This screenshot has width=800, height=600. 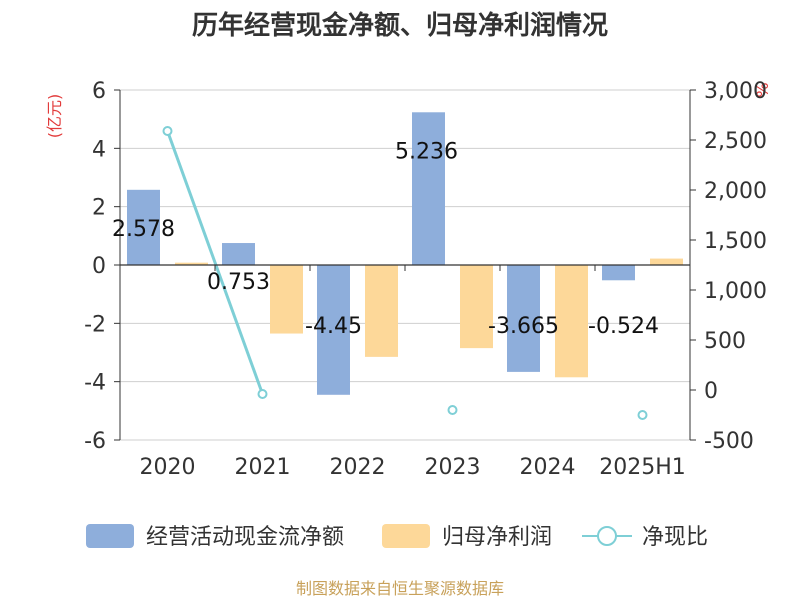 I want to click on legend-swatch-cashflow, so click(x=110, y=536).